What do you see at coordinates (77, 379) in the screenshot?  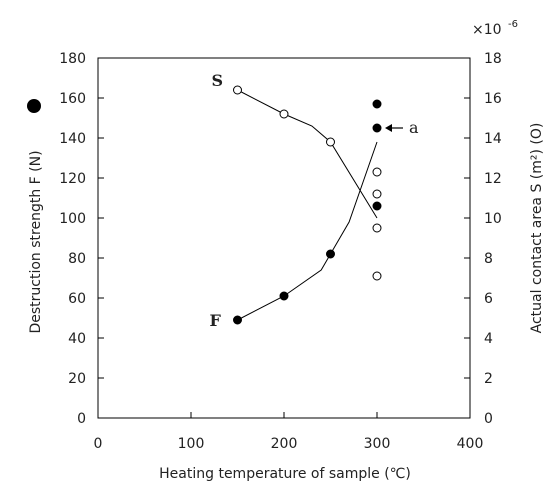 I see `left-y-tick-label: 20` at bounding box center [77, 379].